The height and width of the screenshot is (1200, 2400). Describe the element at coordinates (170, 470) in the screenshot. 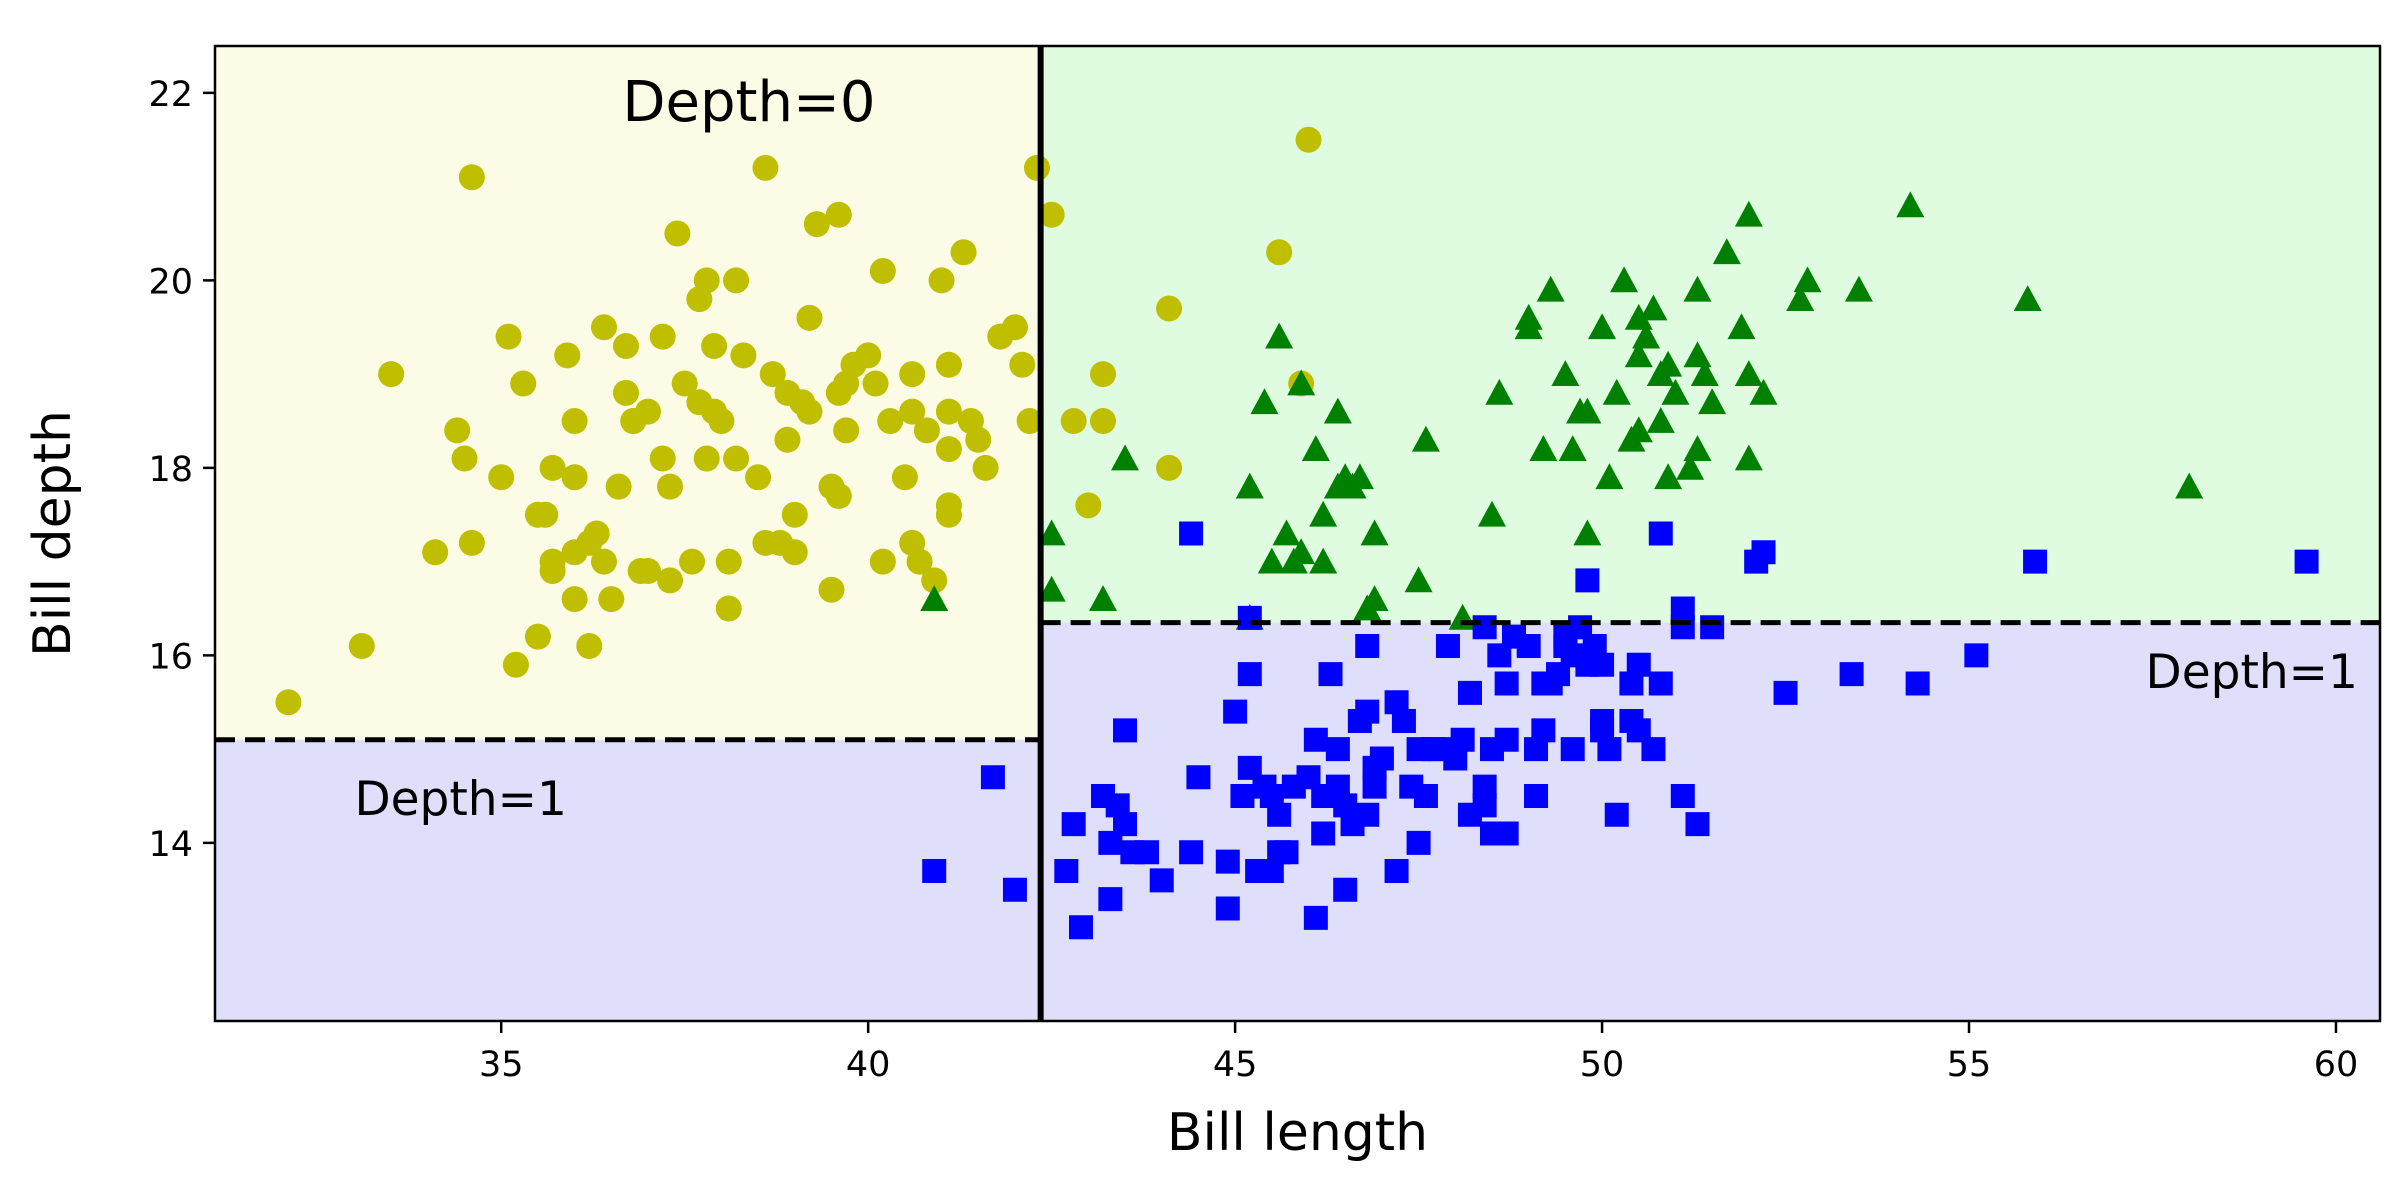

I see `y-tick-label: 18` at that location.